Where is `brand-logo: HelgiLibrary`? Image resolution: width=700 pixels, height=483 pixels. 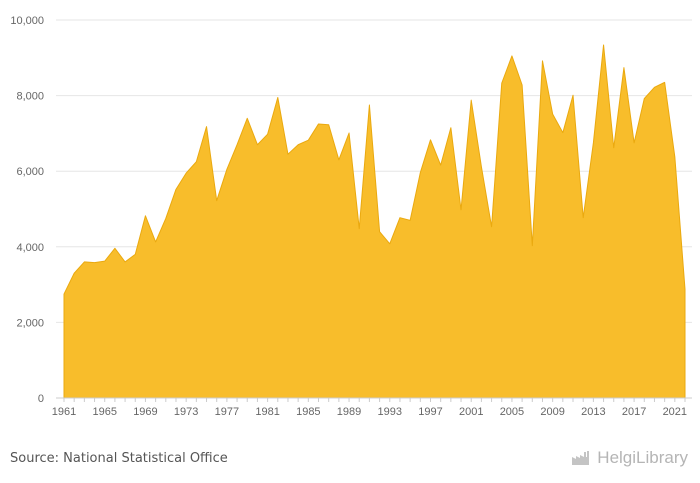 brand-logo: HelgiLibrary is located at coordinates (629, 458).